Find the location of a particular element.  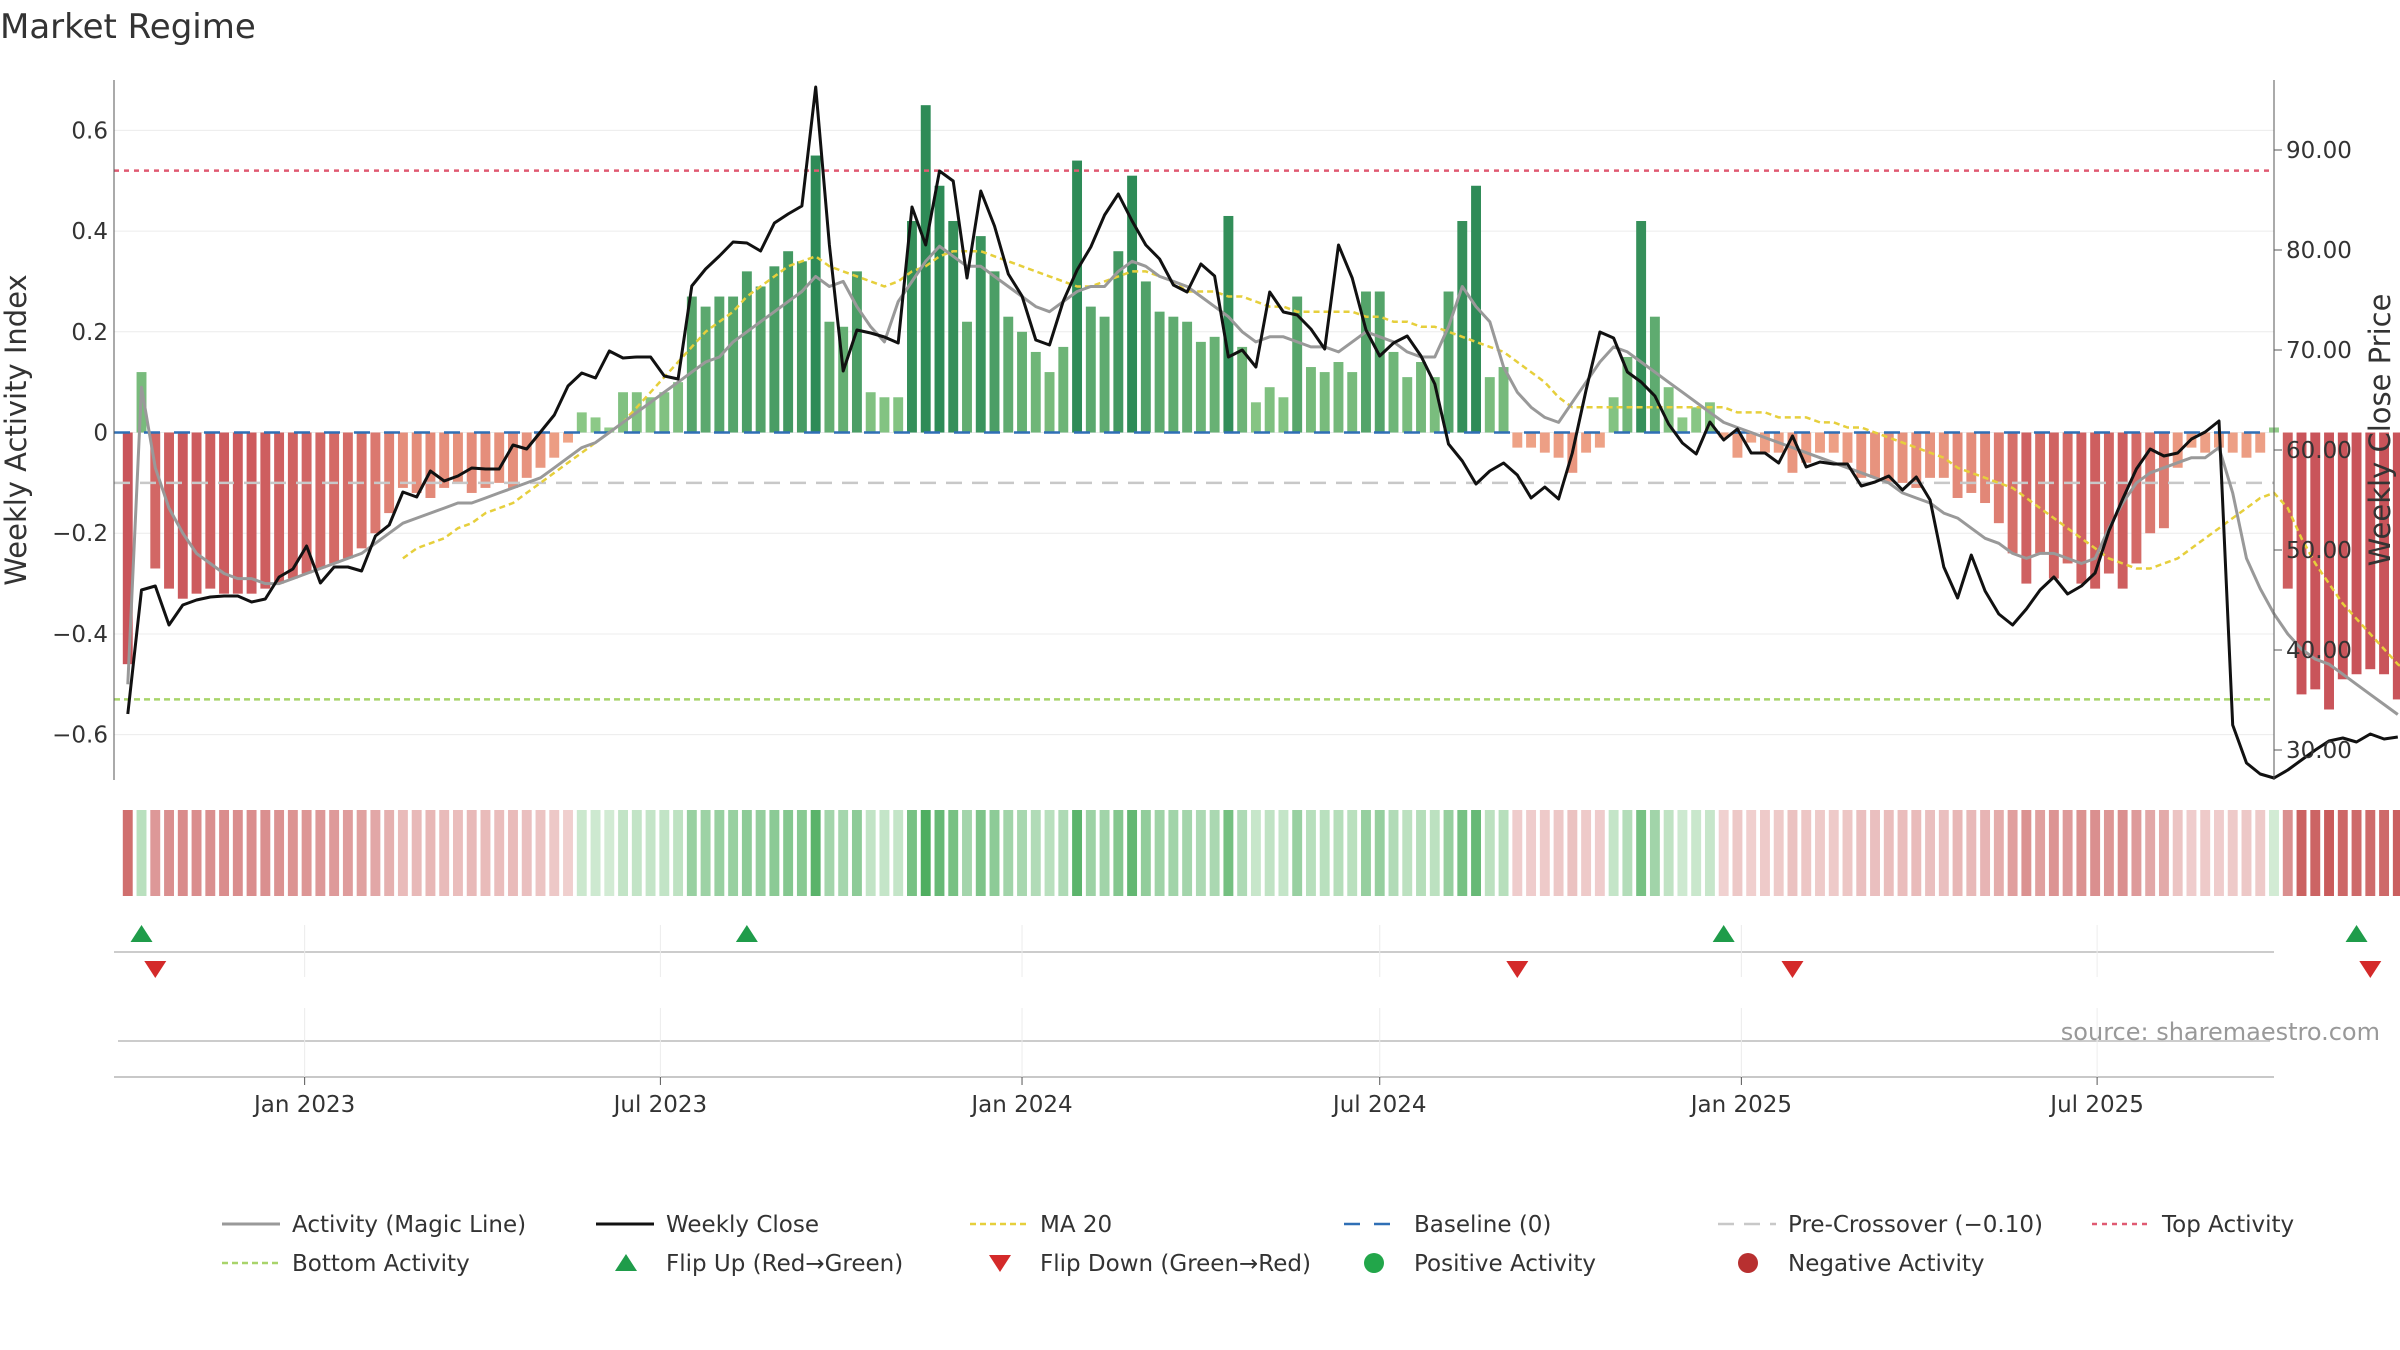

legend-swatch-flip-up is located at coordinates (626, 1262).